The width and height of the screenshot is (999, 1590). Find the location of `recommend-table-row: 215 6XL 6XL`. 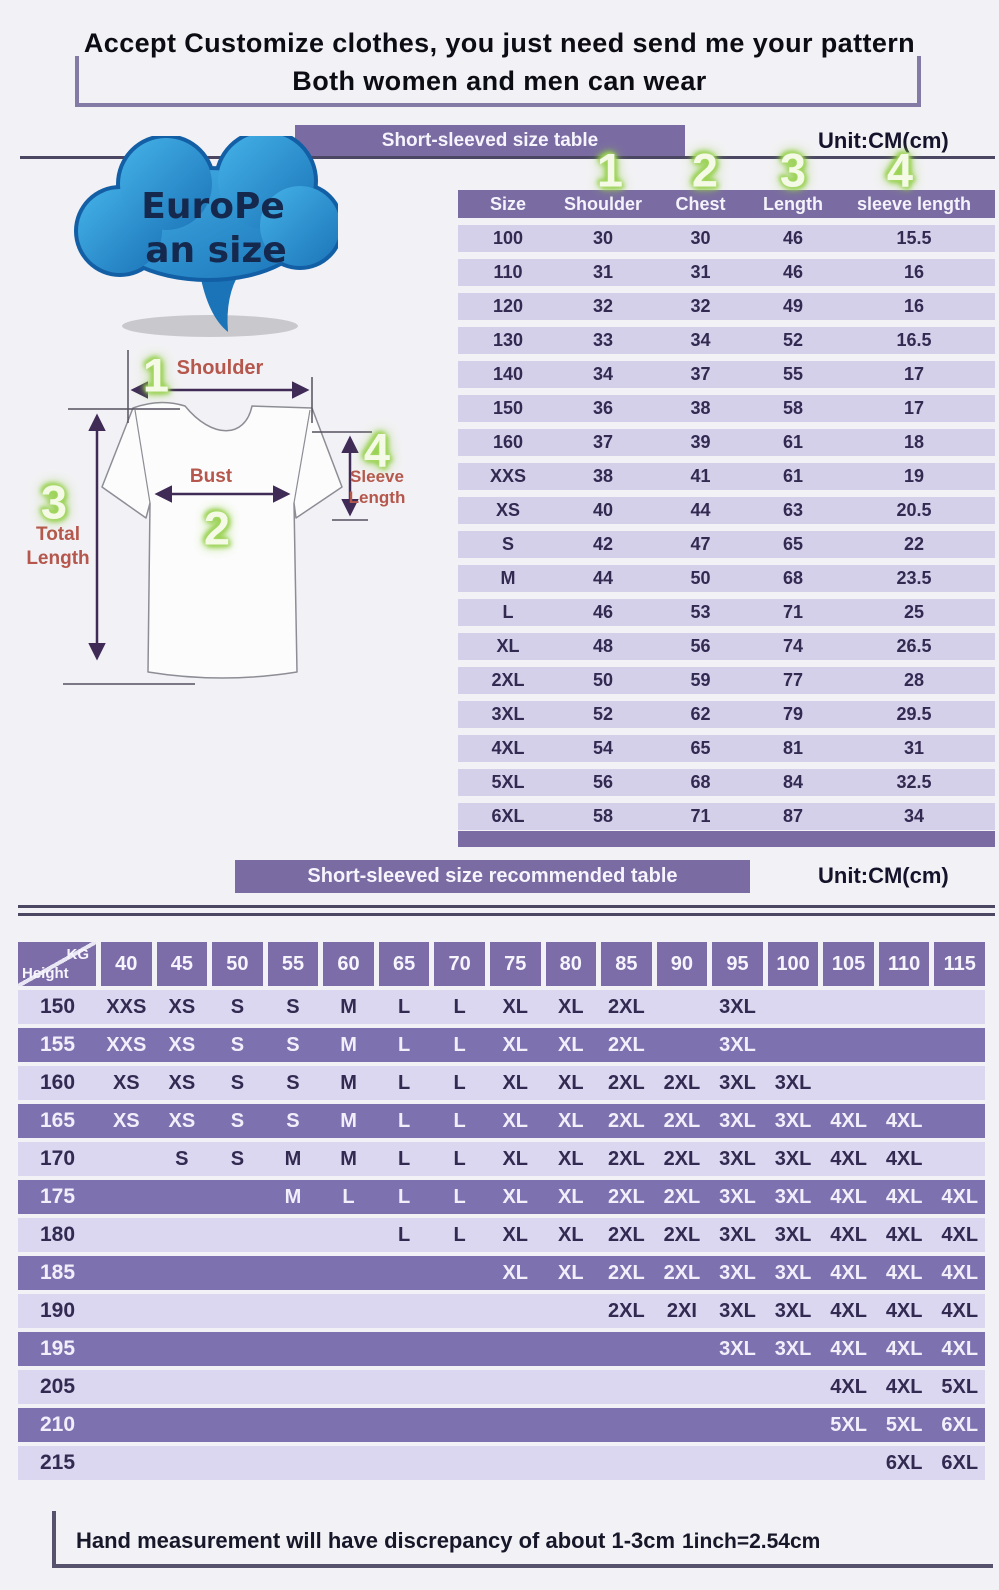

recommend-table-row: 215 6XL 6XL is located at coordinates (501, 1463).